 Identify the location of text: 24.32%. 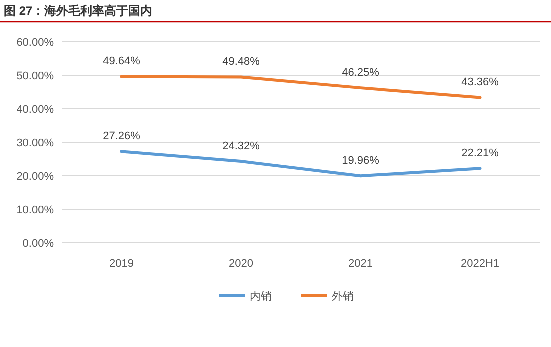
(241, 146).